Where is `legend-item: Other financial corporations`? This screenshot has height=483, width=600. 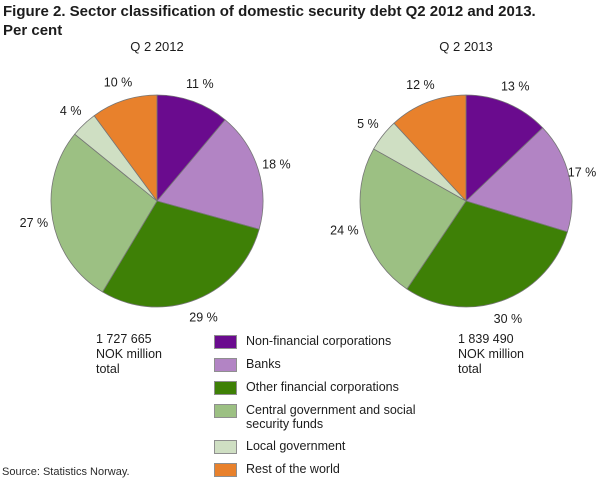
legend-item: Other financial corporations is located at coordinates (334, 387).